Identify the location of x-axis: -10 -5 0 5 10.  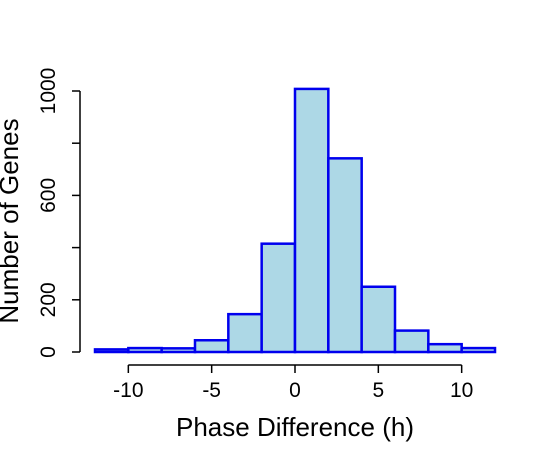
(293, 383).